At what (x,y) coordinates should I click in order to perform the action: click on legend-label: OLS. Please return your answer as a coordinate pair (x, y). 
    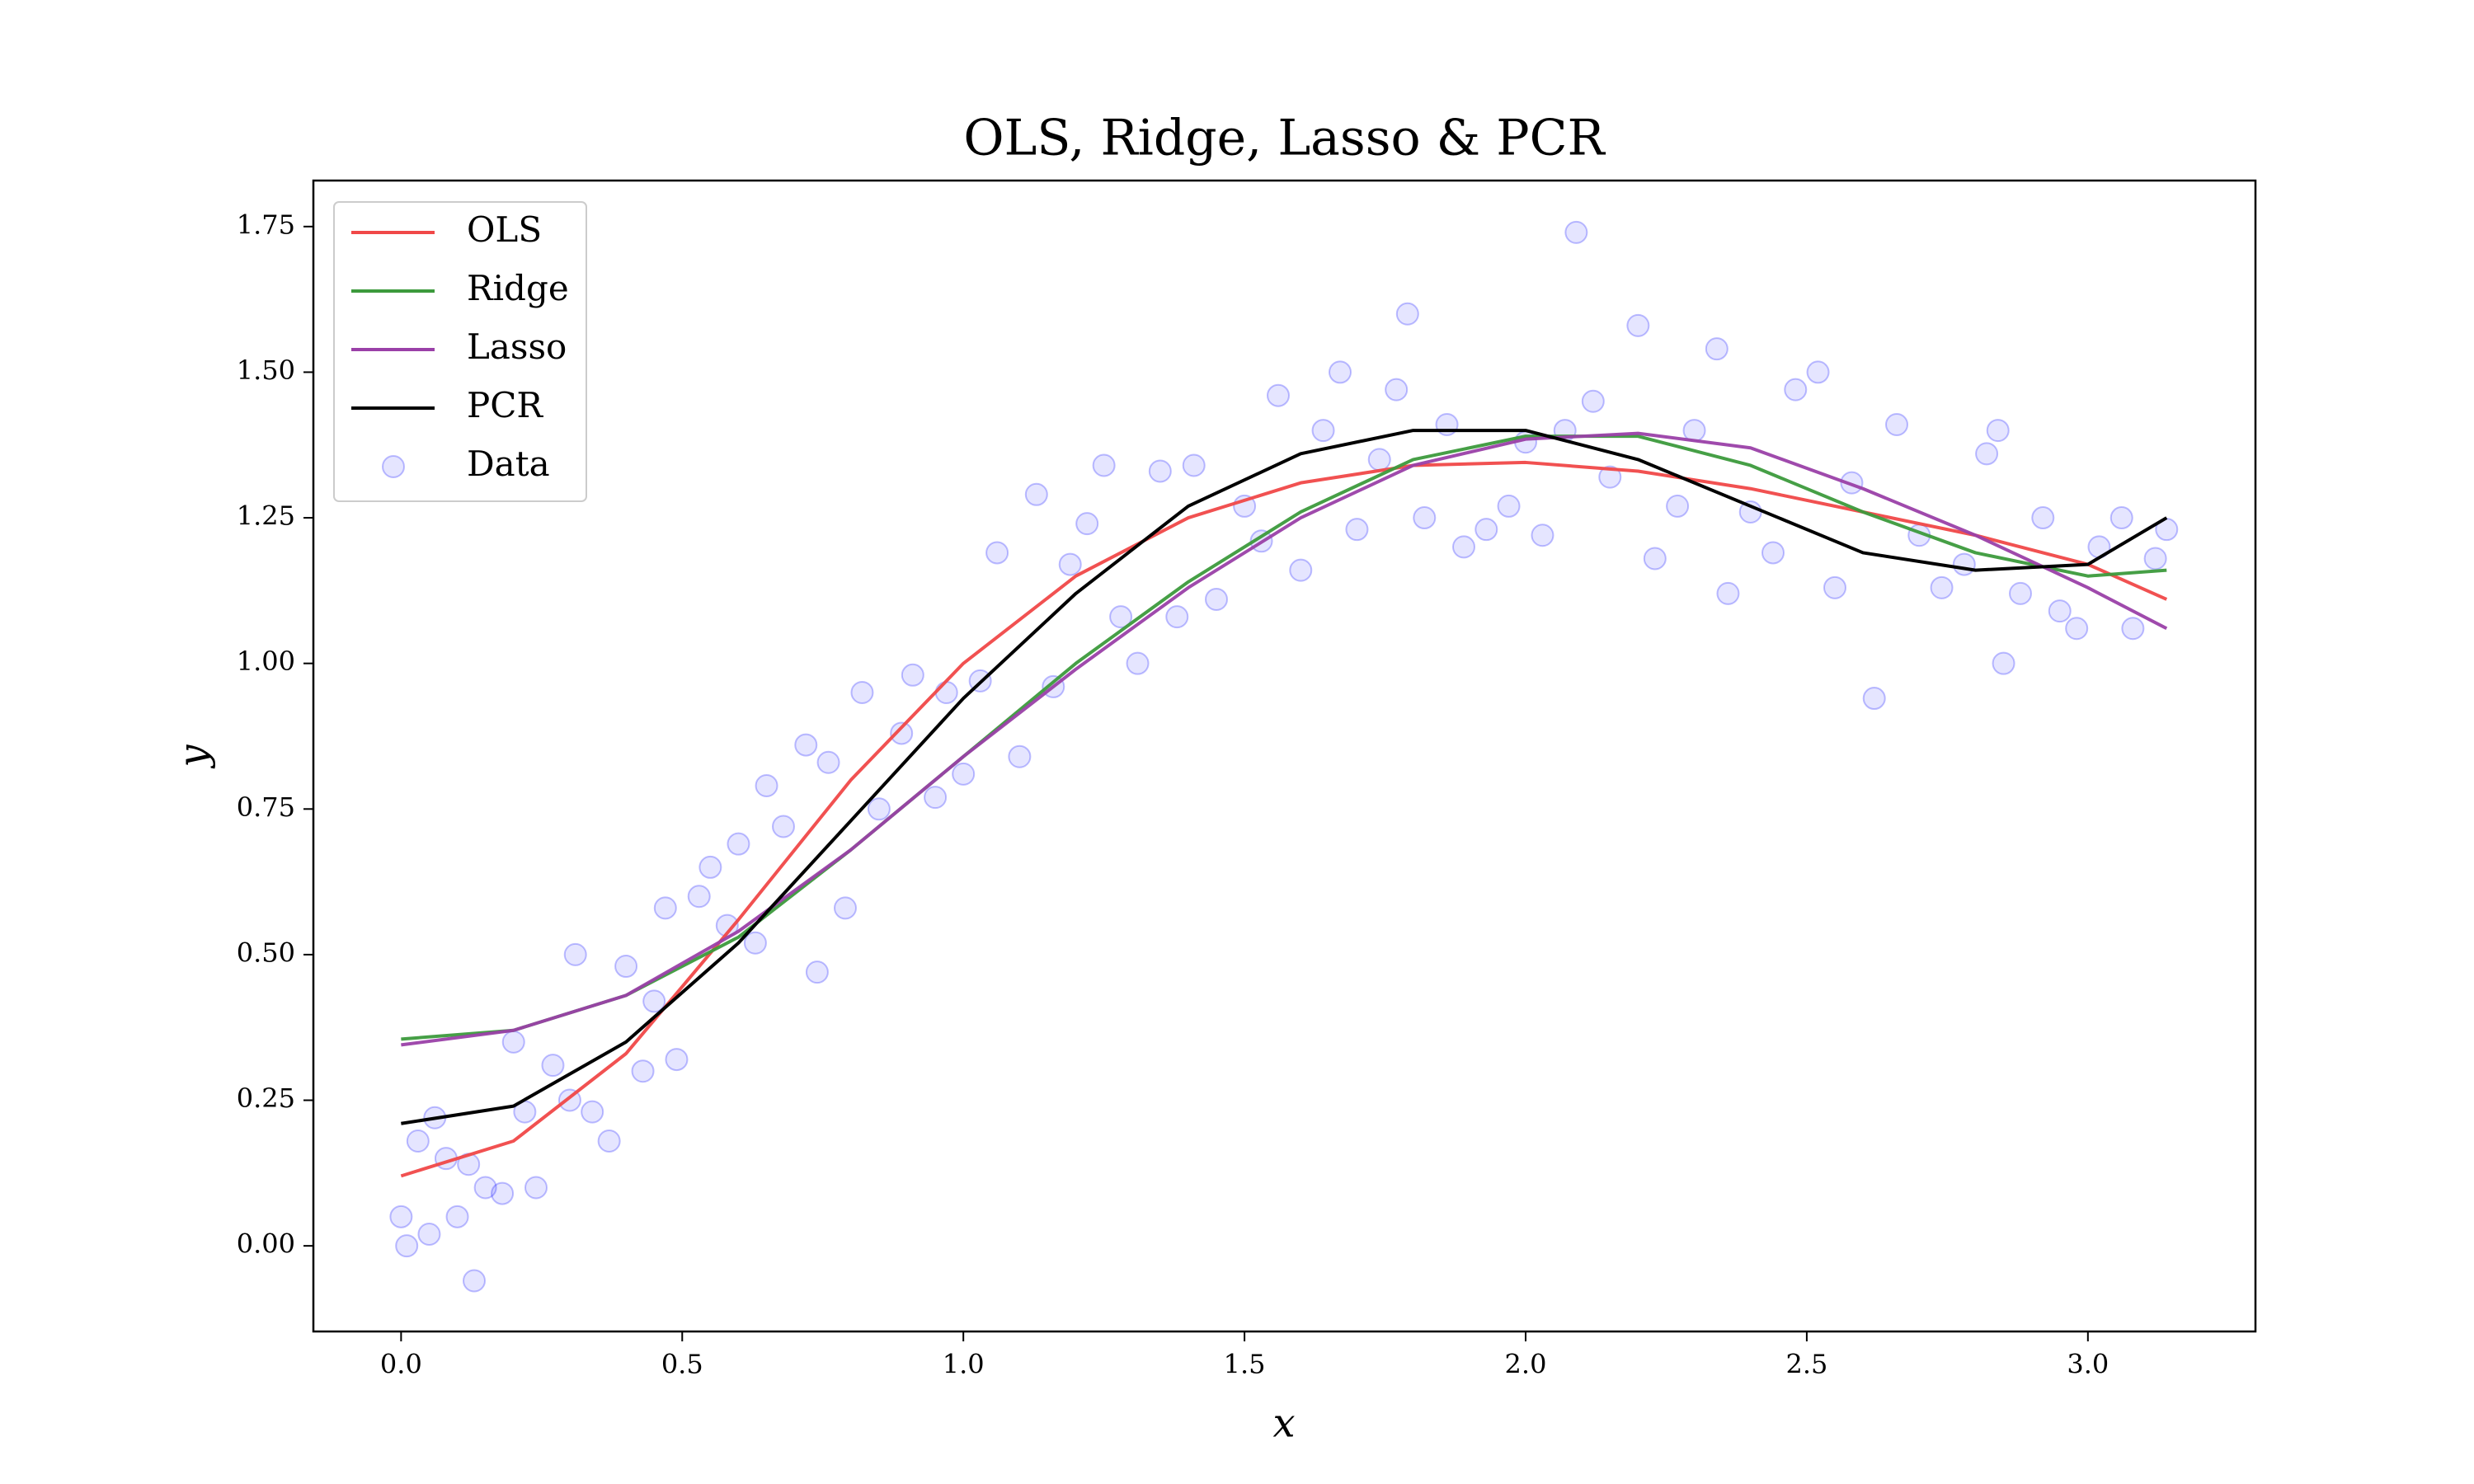
    Looking at the image, I should click on (504, 229).